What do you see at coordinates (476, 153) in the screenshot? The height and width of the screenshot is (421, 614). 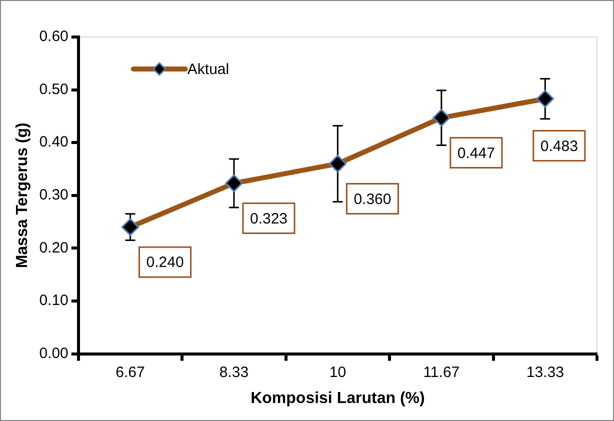 I see `data-label: 0.447` at bounding box center [476, 153].